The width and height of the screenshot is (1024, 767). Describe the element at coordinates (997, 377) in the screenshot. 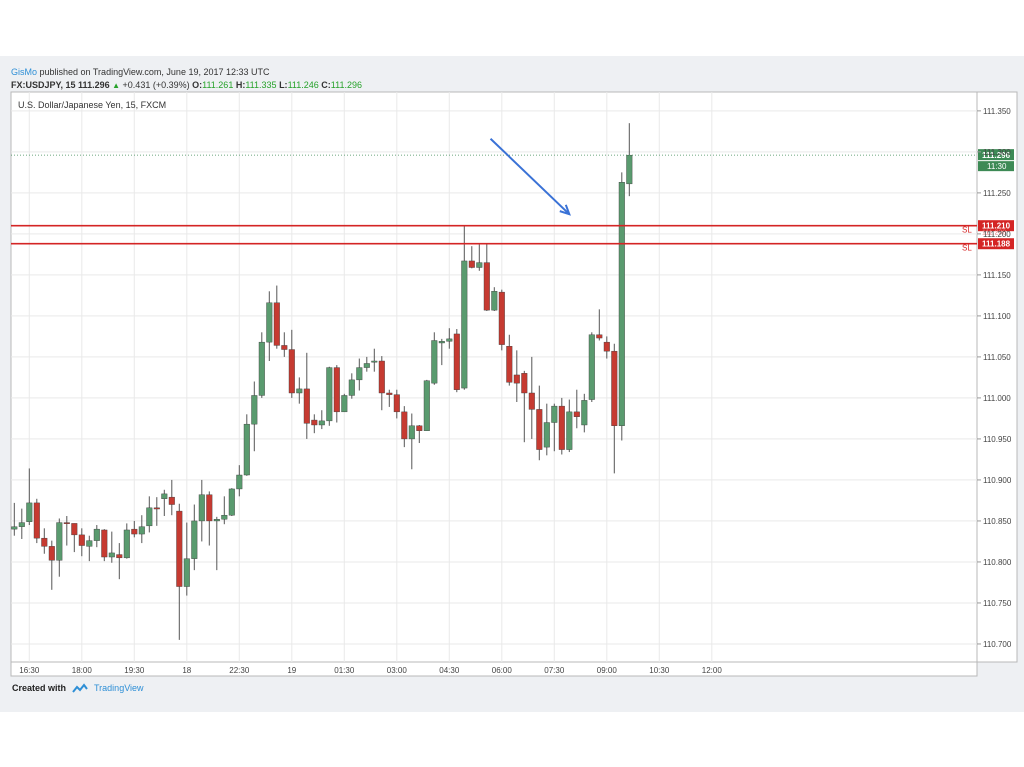

I see `price-axis` at that location.